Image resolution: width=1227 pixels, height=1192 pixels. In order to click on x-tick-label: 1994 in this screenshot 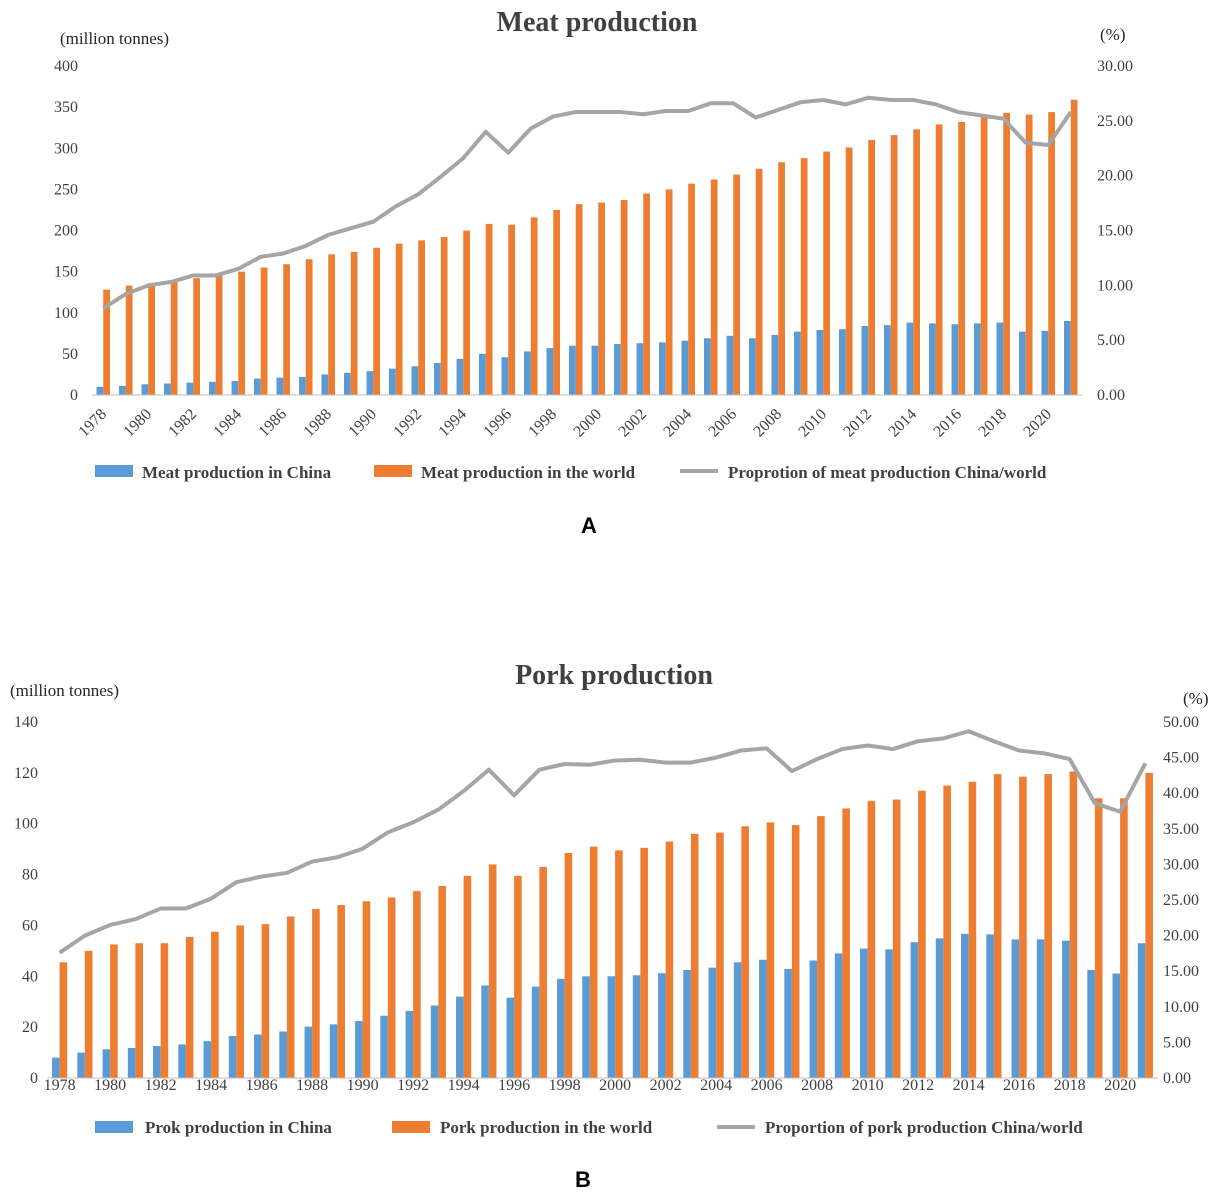, I will do `click(452, 423)`.